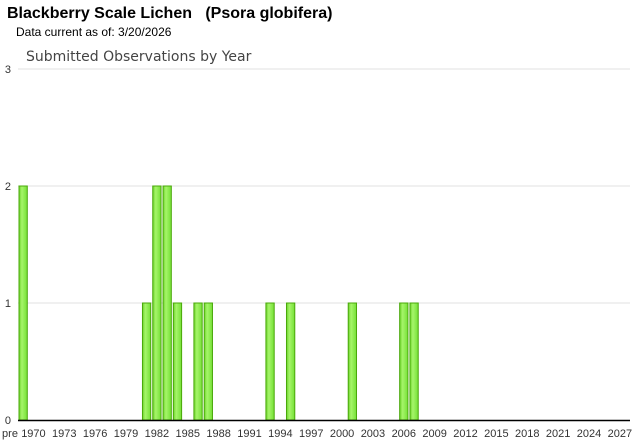  I want to click on bar-1993, so click(270, 361).